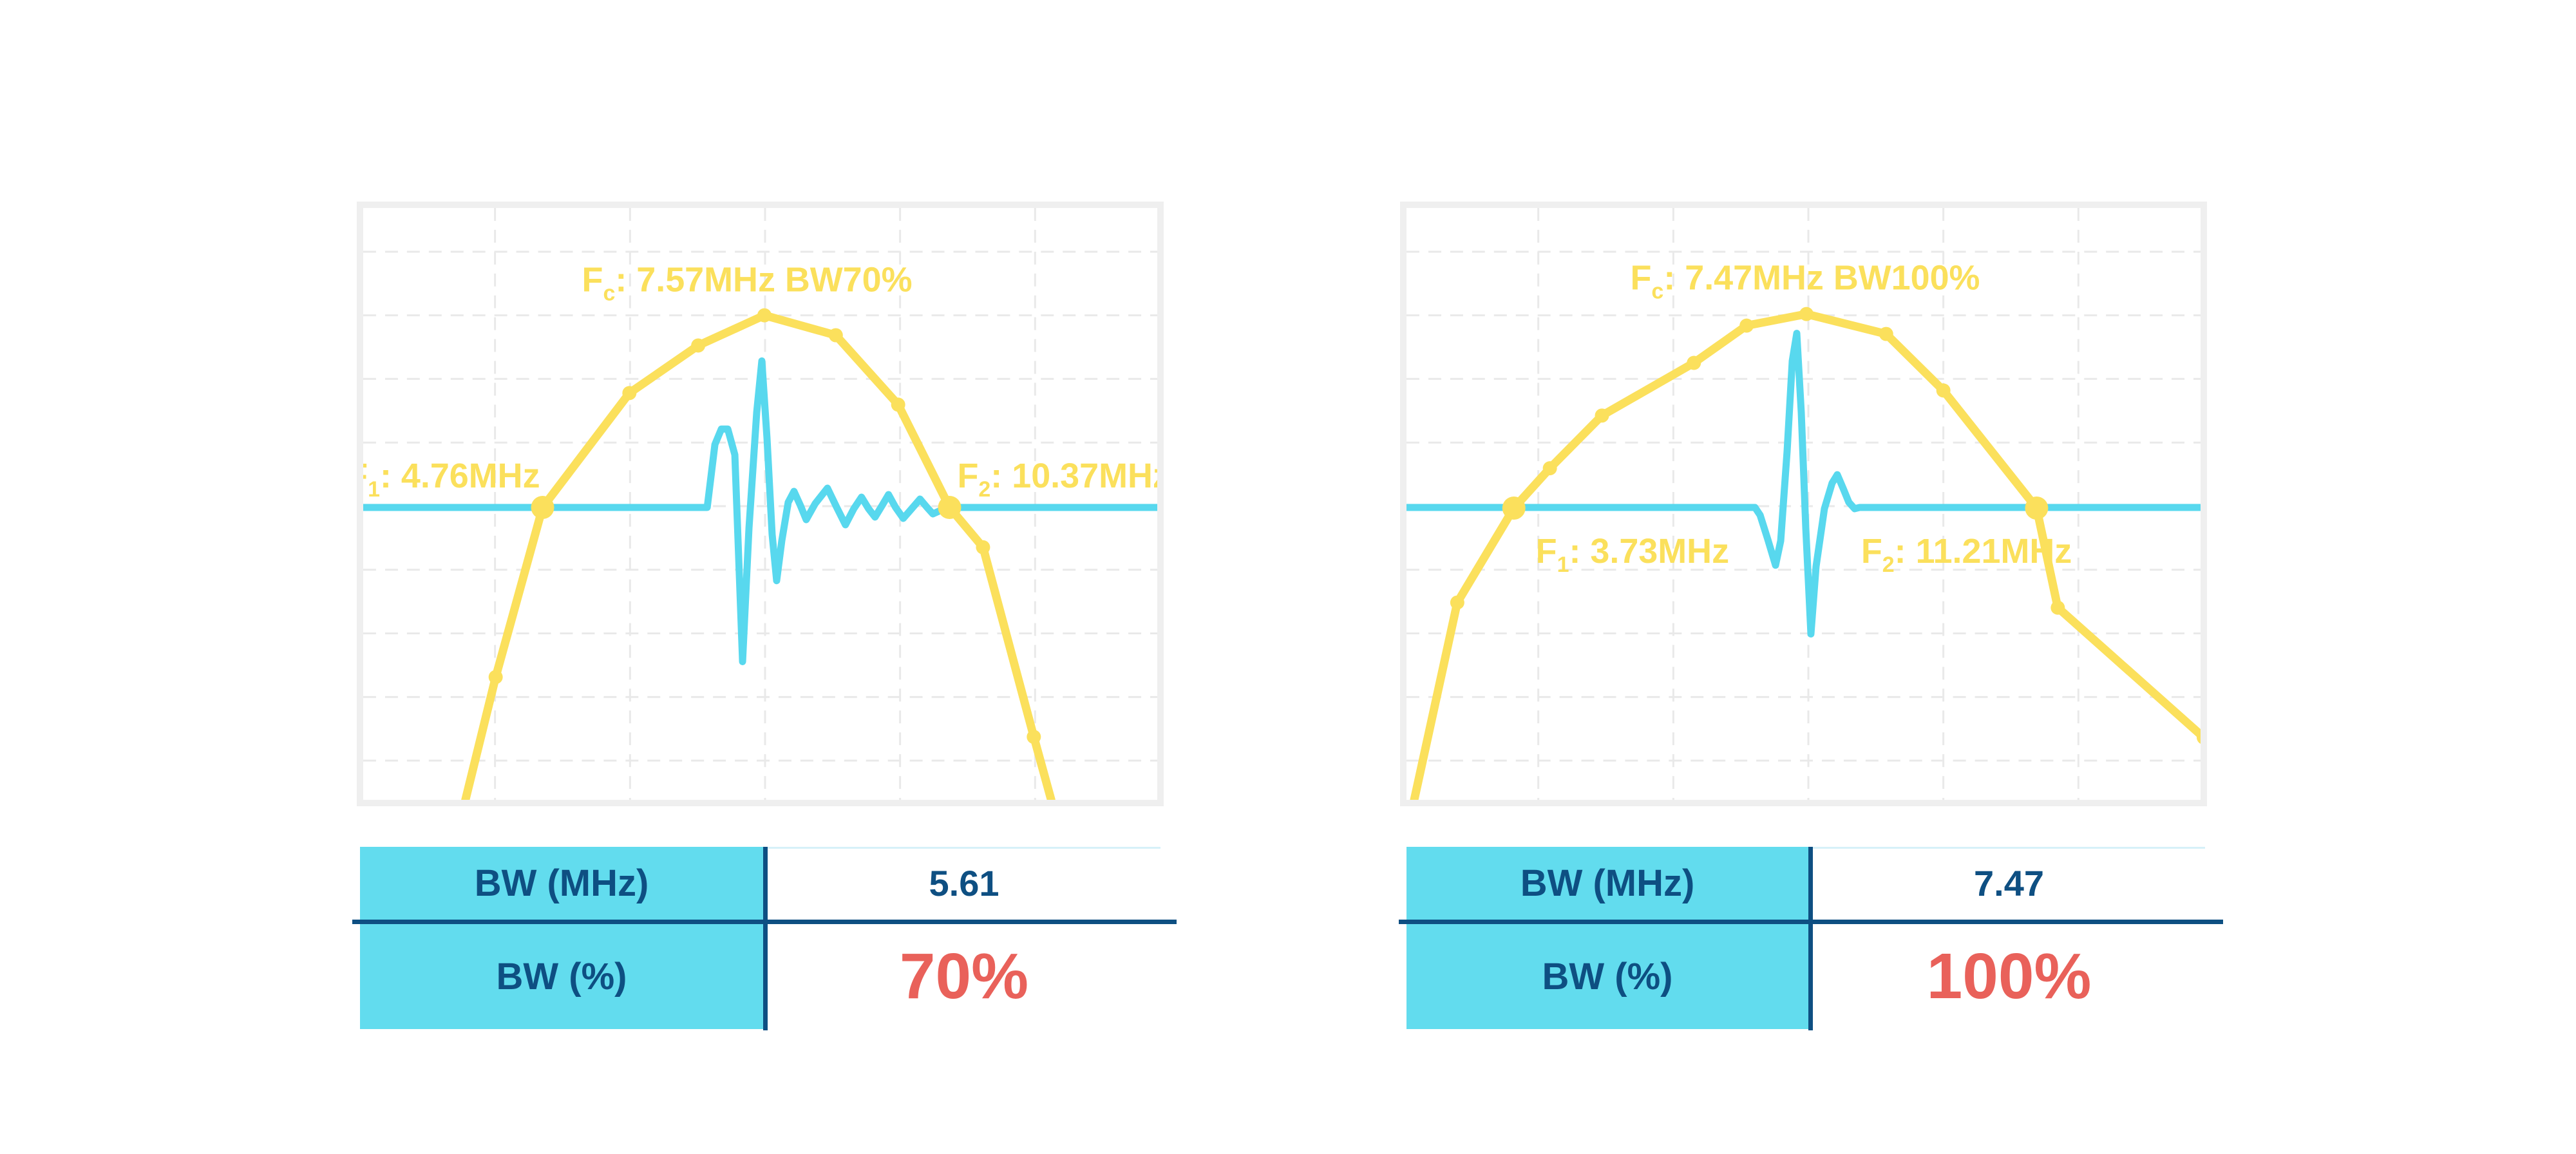  I want to click on bw-mhz-value: 7.47, so click(2009, 883).